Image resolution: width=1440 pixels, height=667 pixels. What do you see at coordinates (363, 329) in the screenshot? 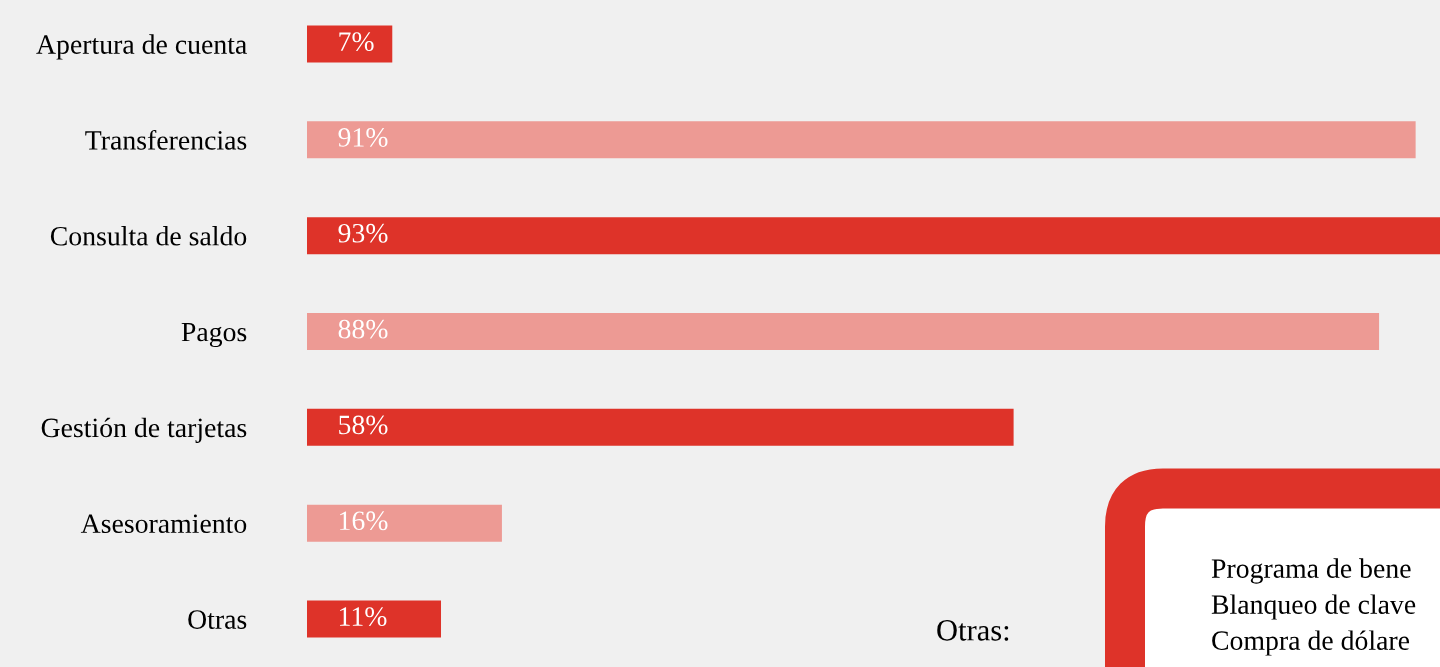
I see `data-label: 88%` at bounding box center [363, 329].